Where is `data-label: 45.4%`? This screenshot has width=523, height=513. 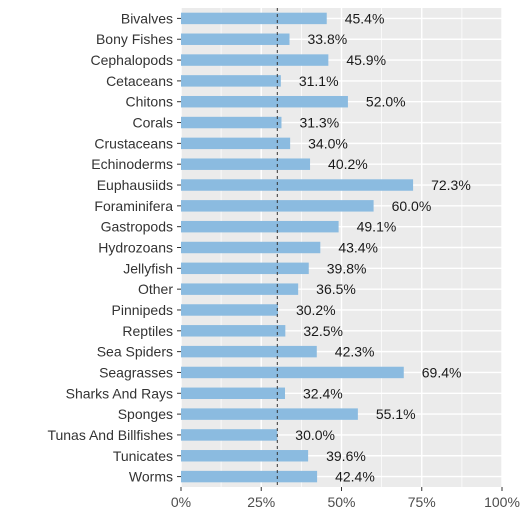 data-label: 45.4% is located at coordinates (365, 18).